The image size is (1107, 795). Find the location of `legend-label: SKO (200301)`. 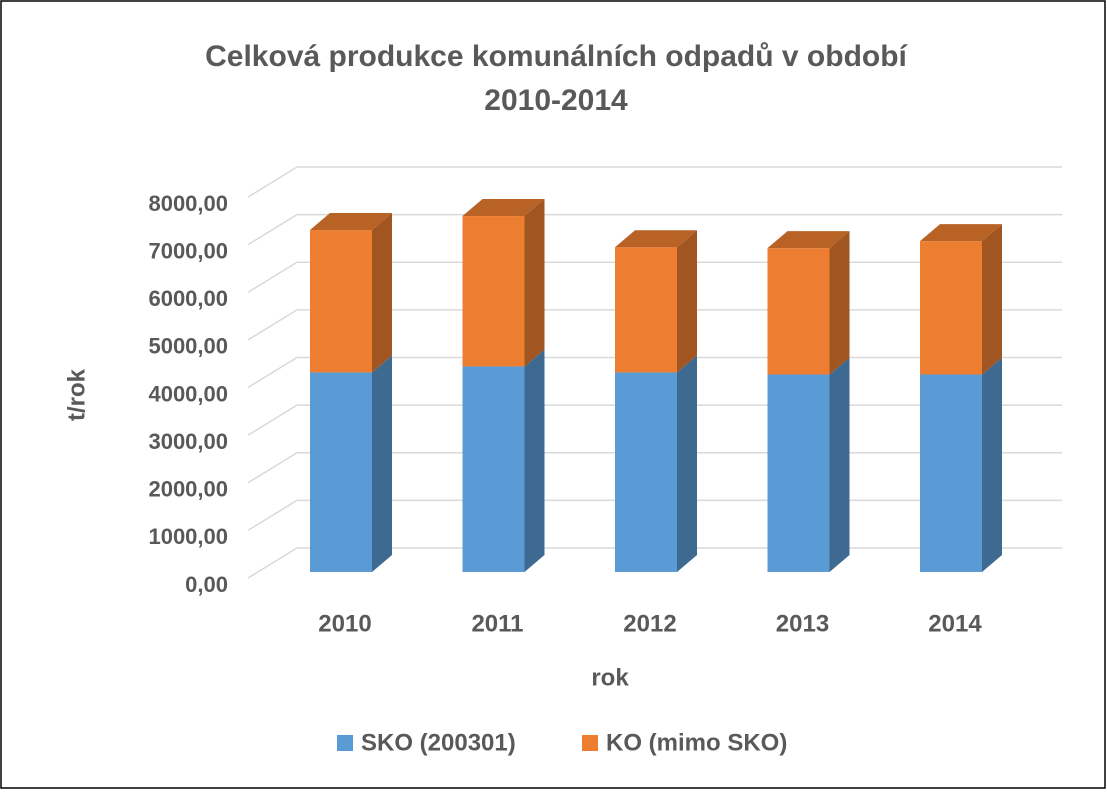

legend-label: SKO (200301) is located at coordinates (438, 742).